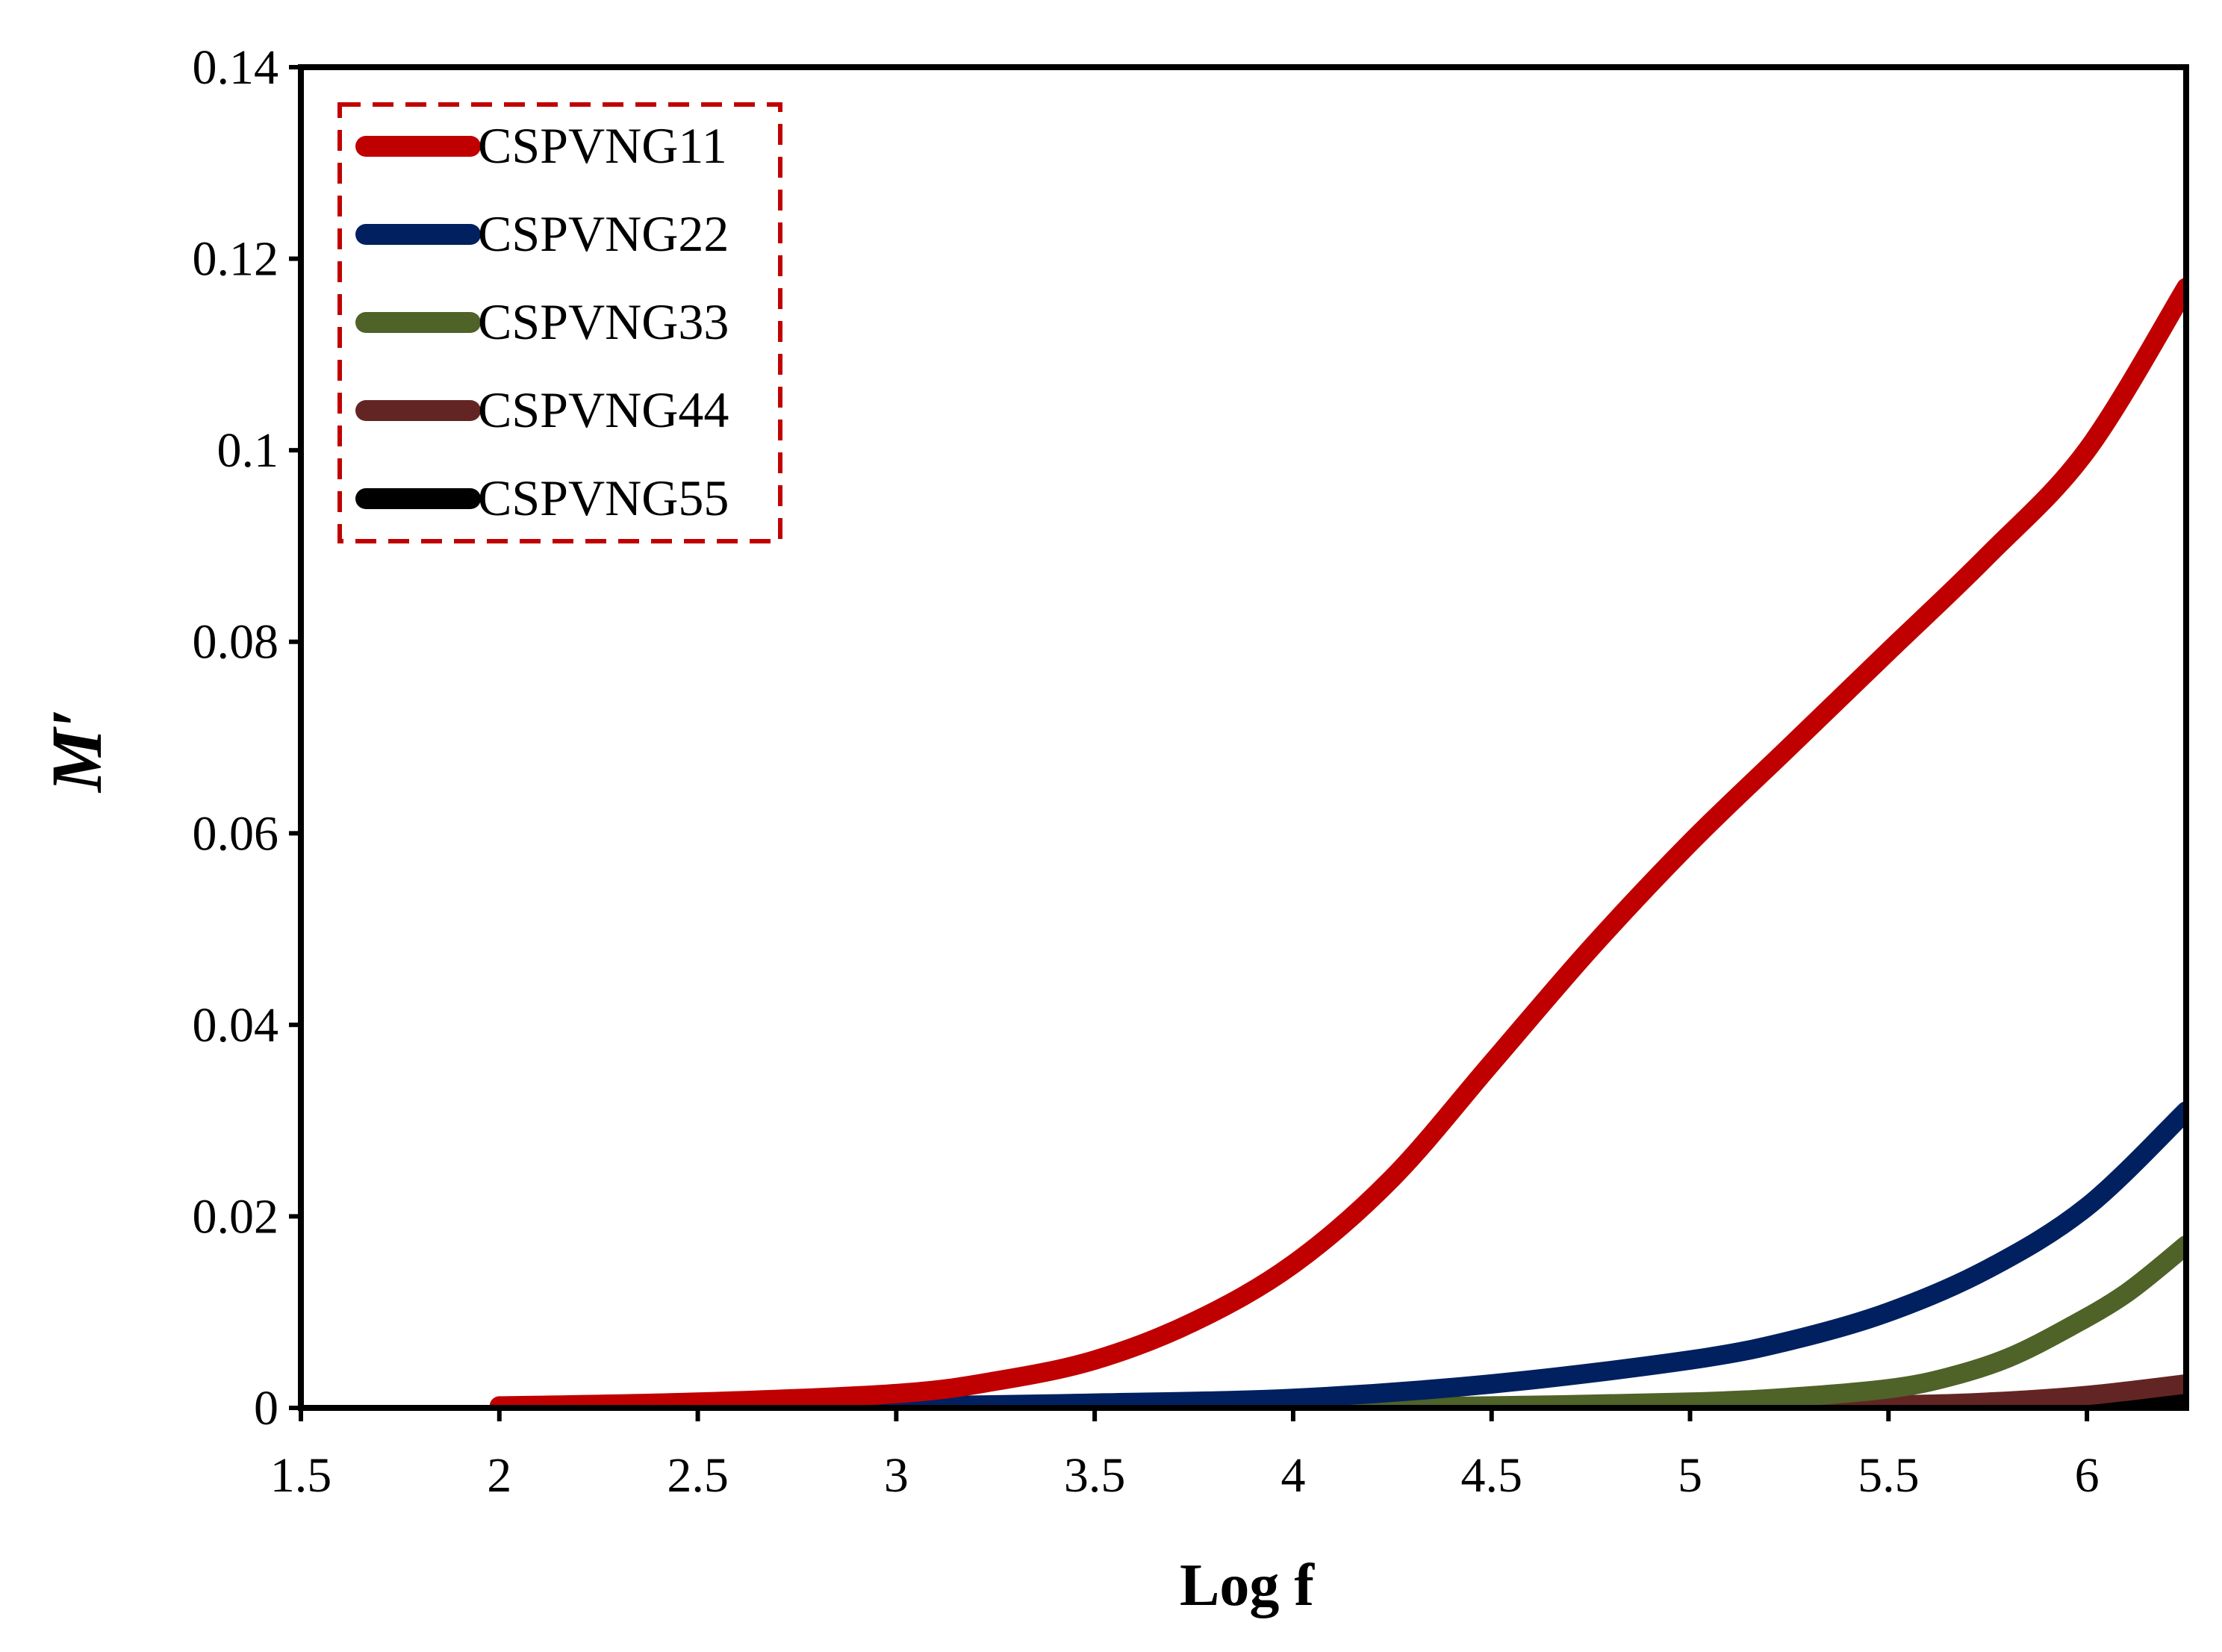 The image size is (2222, 1652). I want to click on legend: CSPVNG11 CSPVNG22 CSPVNG33 CSPVNG44 CSPVNG55, so click(559, 323).